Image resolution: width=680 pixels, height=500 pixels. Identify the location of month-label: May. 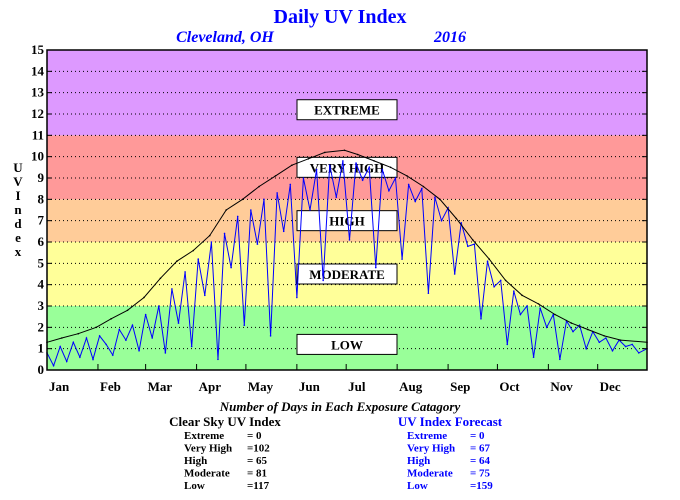
(261, 386).